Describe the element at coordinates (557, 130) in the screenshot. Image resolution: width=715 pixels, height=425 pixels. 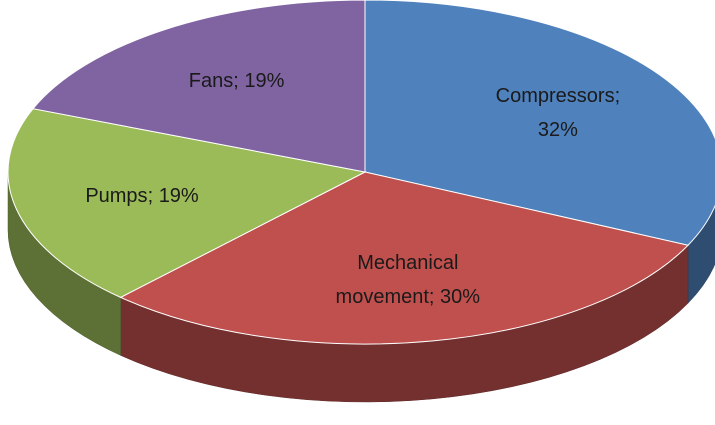
I see `value-label: 32%` at that location.